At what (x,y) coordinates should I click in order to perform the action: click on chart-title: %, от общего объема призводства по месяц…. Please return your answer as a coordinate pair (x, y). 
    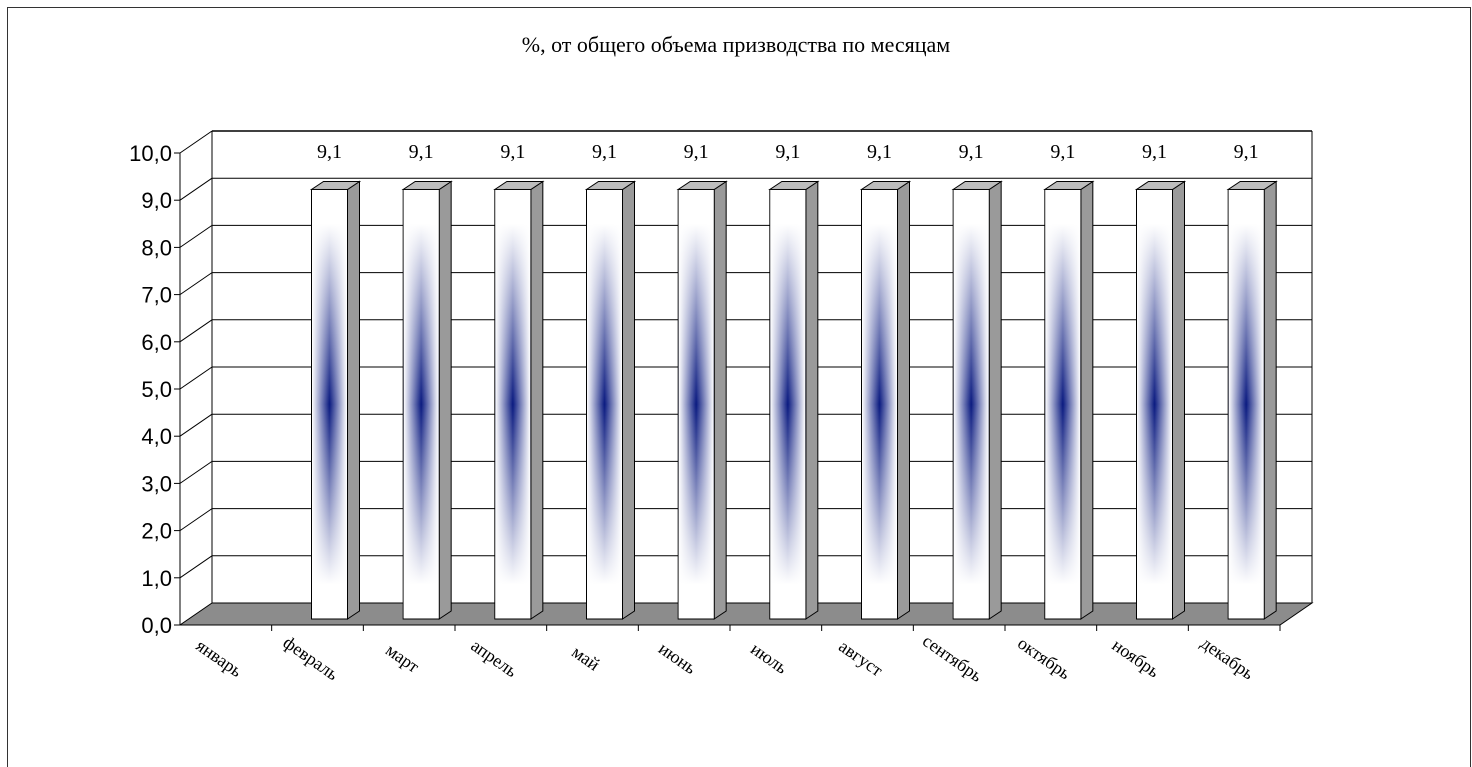
    Looking at the image, I should click on (736, 44).